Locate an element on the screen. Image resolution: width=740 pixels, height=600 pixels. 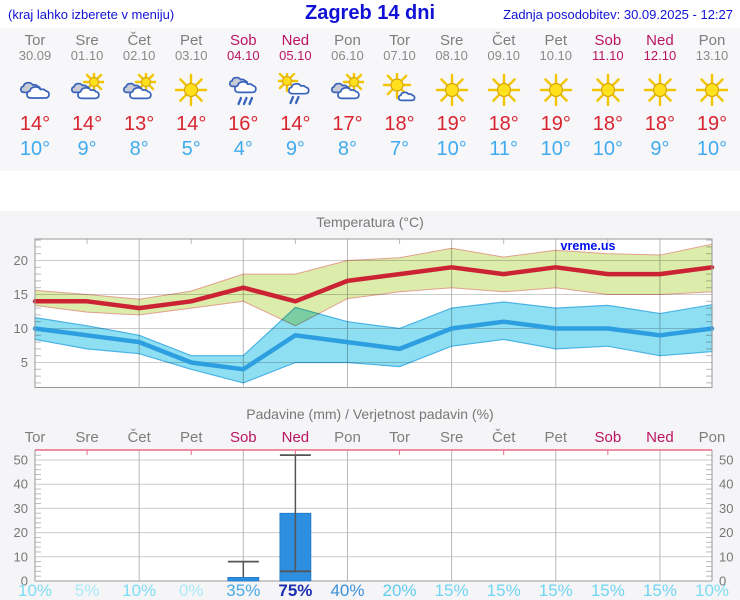
temp-min-line is located at coordinates (373, 345).